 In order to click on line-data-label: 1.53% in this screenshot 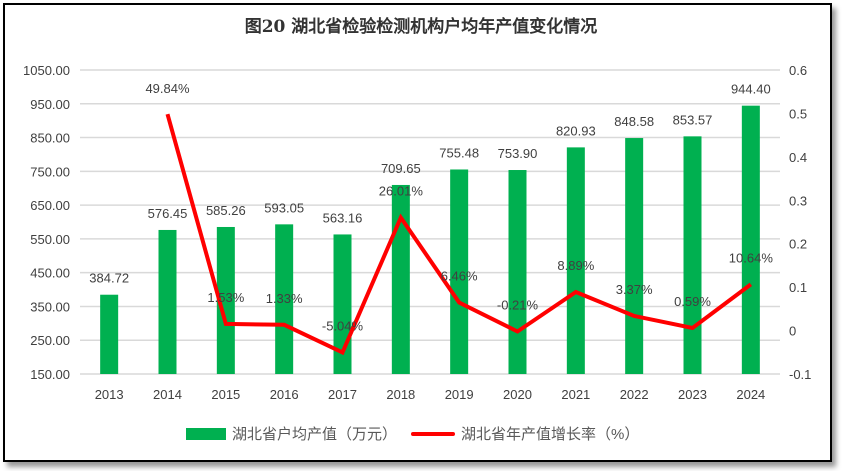, I will do `click(225, 297)`.